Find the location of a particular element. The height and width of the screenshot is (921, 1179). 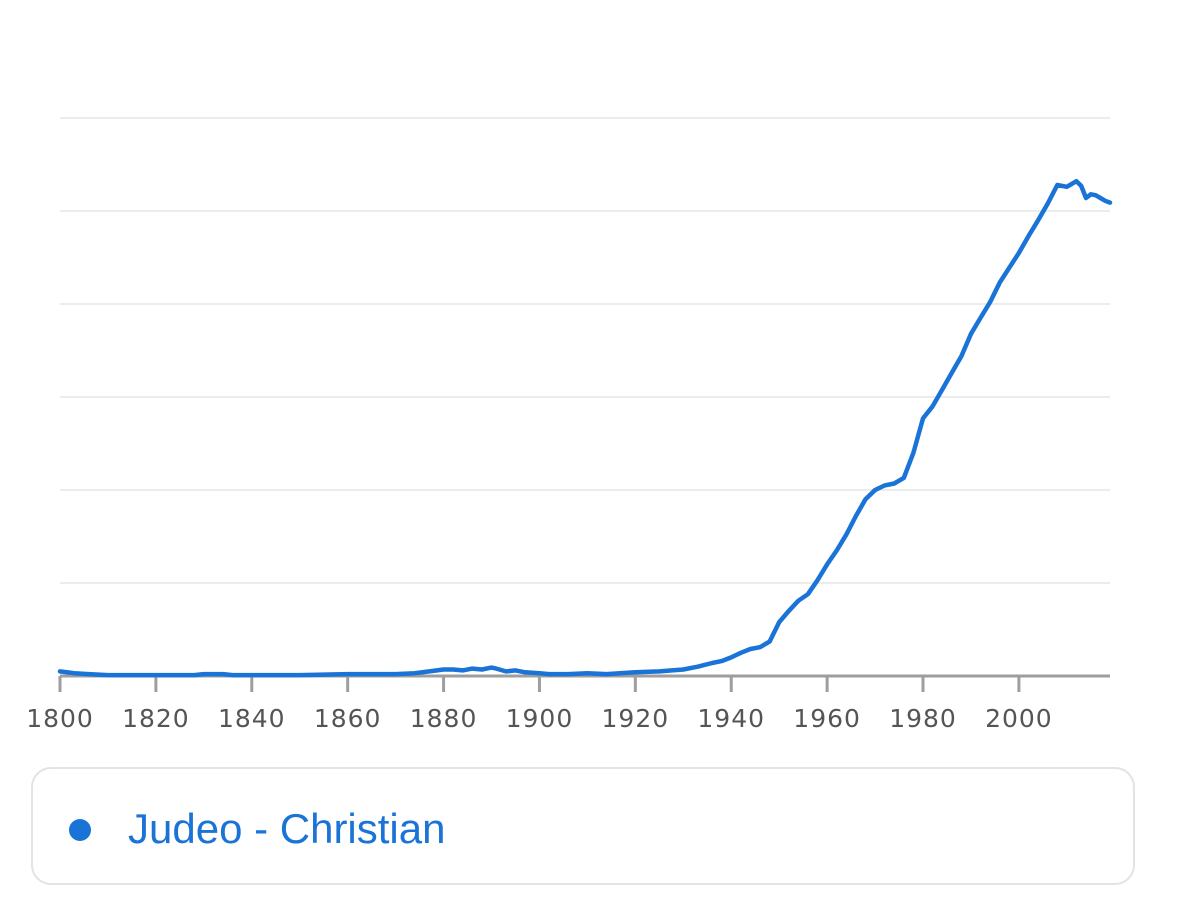

legend-series-label: Judeo - Christian is located at coordinates (287, 828).